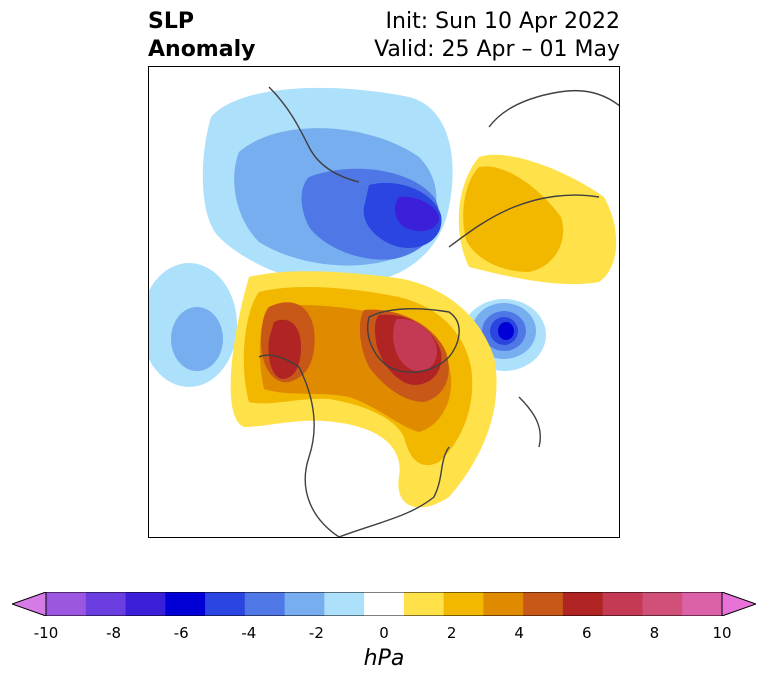 This screenshot has width=768, height=684. What do you see at coordinates (316, 633) in the screenshot?
I see `colorbar-tick-label: -2` at bounding box center [316, 633].